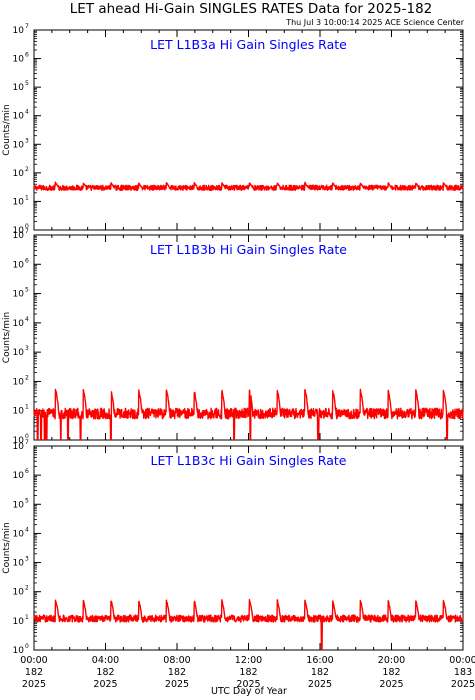  What do you see at coordinates (105, 660) in the screenshot?
I see `x-tick-label: 04:00` at bounding box center [105, 660].